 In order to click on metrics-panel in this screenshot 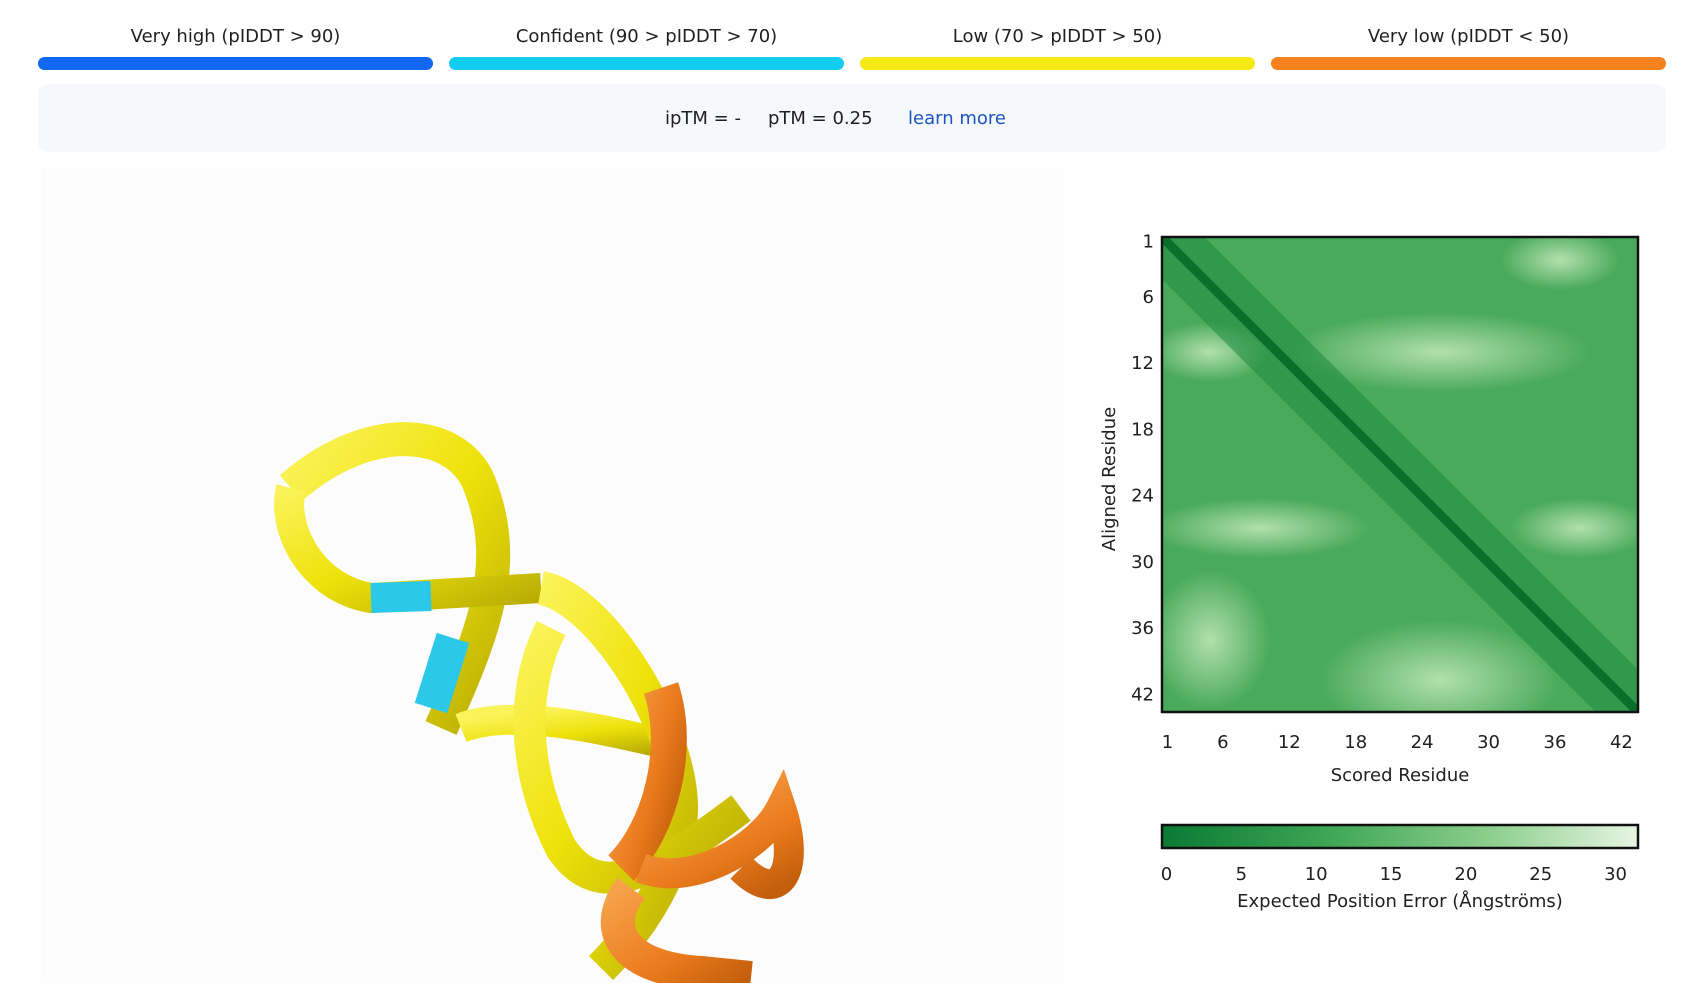, I will do `click(852, 118)`.